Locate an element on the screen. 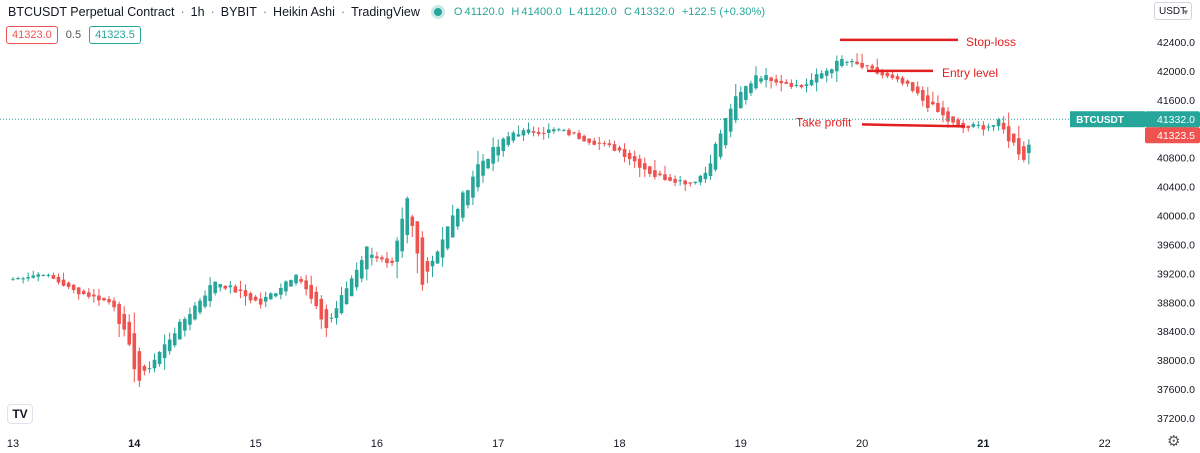 The image size is (1200, 453). high-value: 41400.0 is located at coordinates (541, 12).